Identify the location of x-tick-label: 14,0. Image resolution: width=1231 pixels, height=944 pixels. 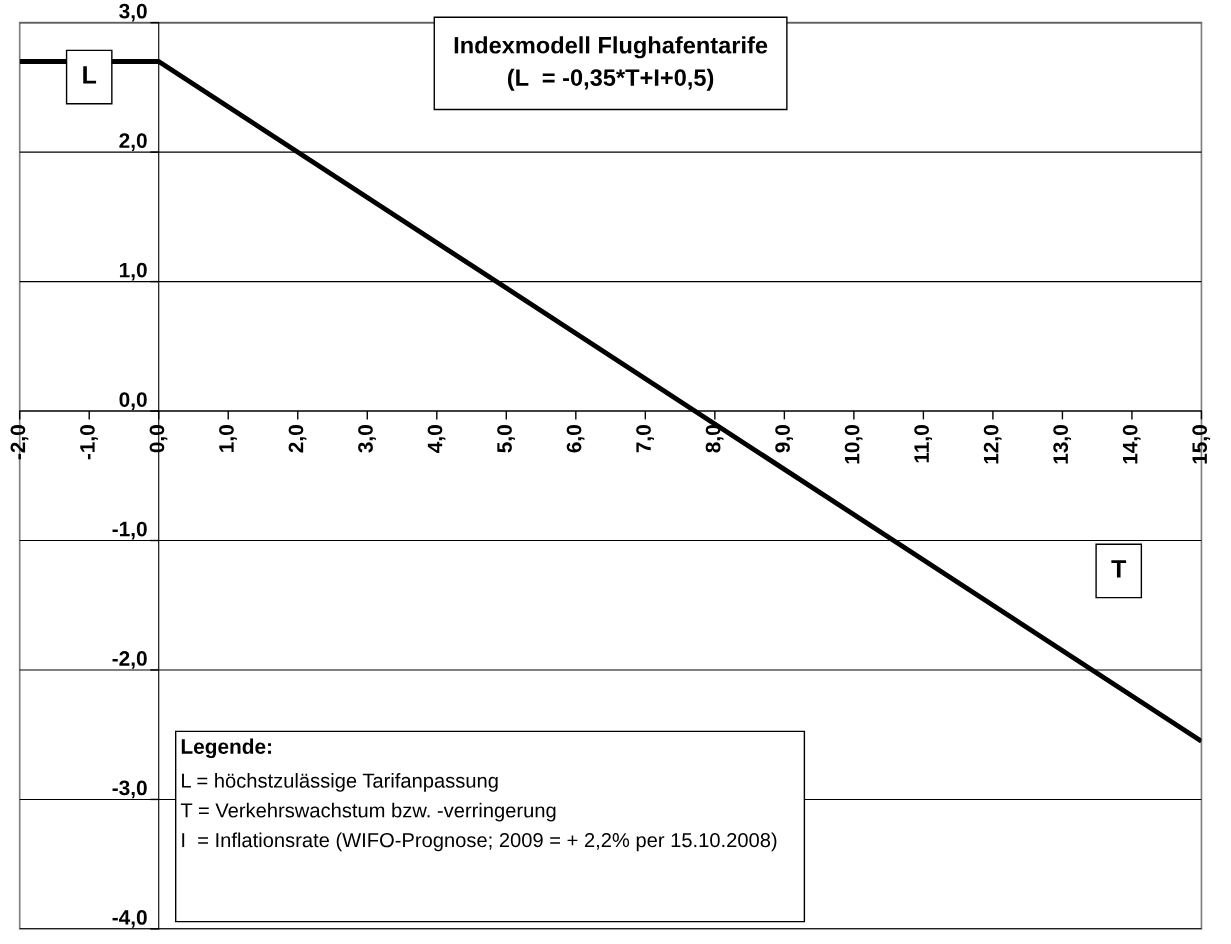
(1131, 444).